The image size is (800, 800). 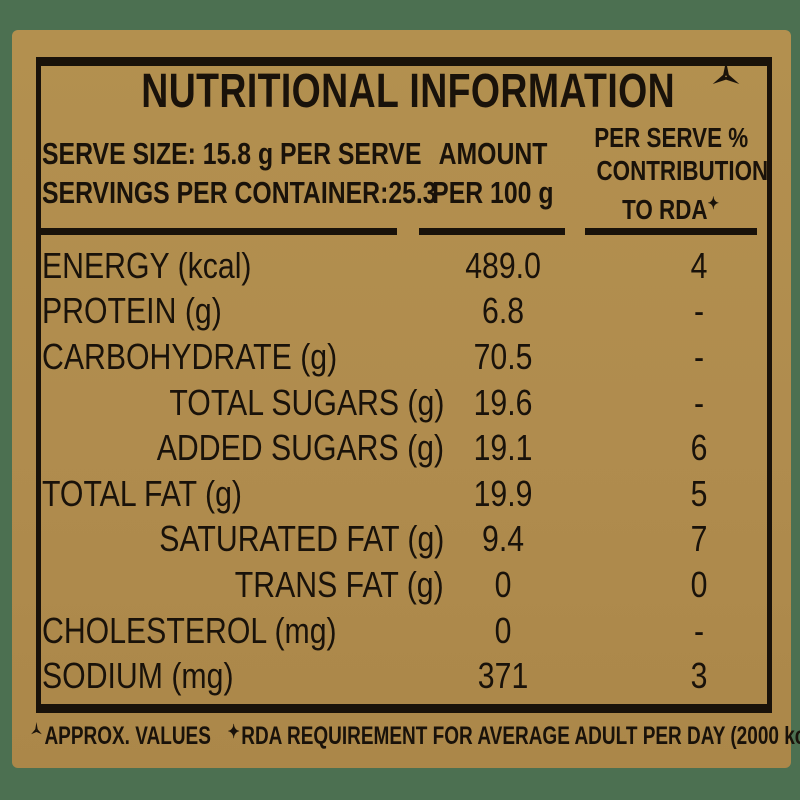 What do you see at coordinates (232, 153) in the screenshot?
I see `serve-size-line: SERVE SIZE: 15.8 g PER SERVE` at bounding box center [232, 153].